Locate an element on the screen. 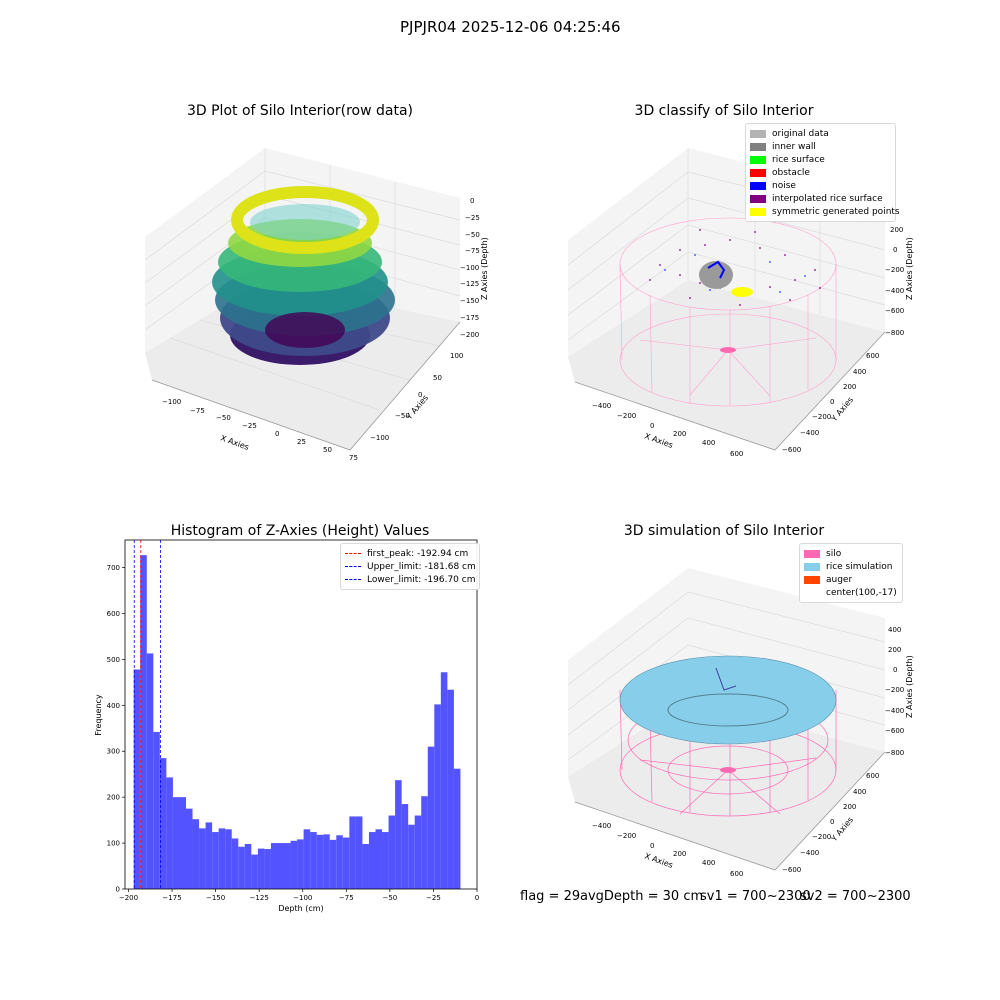  classify-noise-points is located at coordinates (735, 273).